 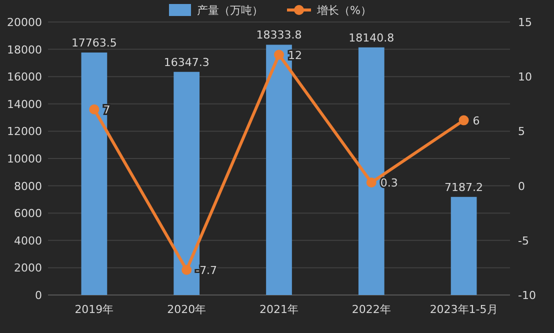 What do you see at coordinates (344, 10) in the screenshot?
I see `legend-label: 增长（%）` at bounding box center [344, 10].